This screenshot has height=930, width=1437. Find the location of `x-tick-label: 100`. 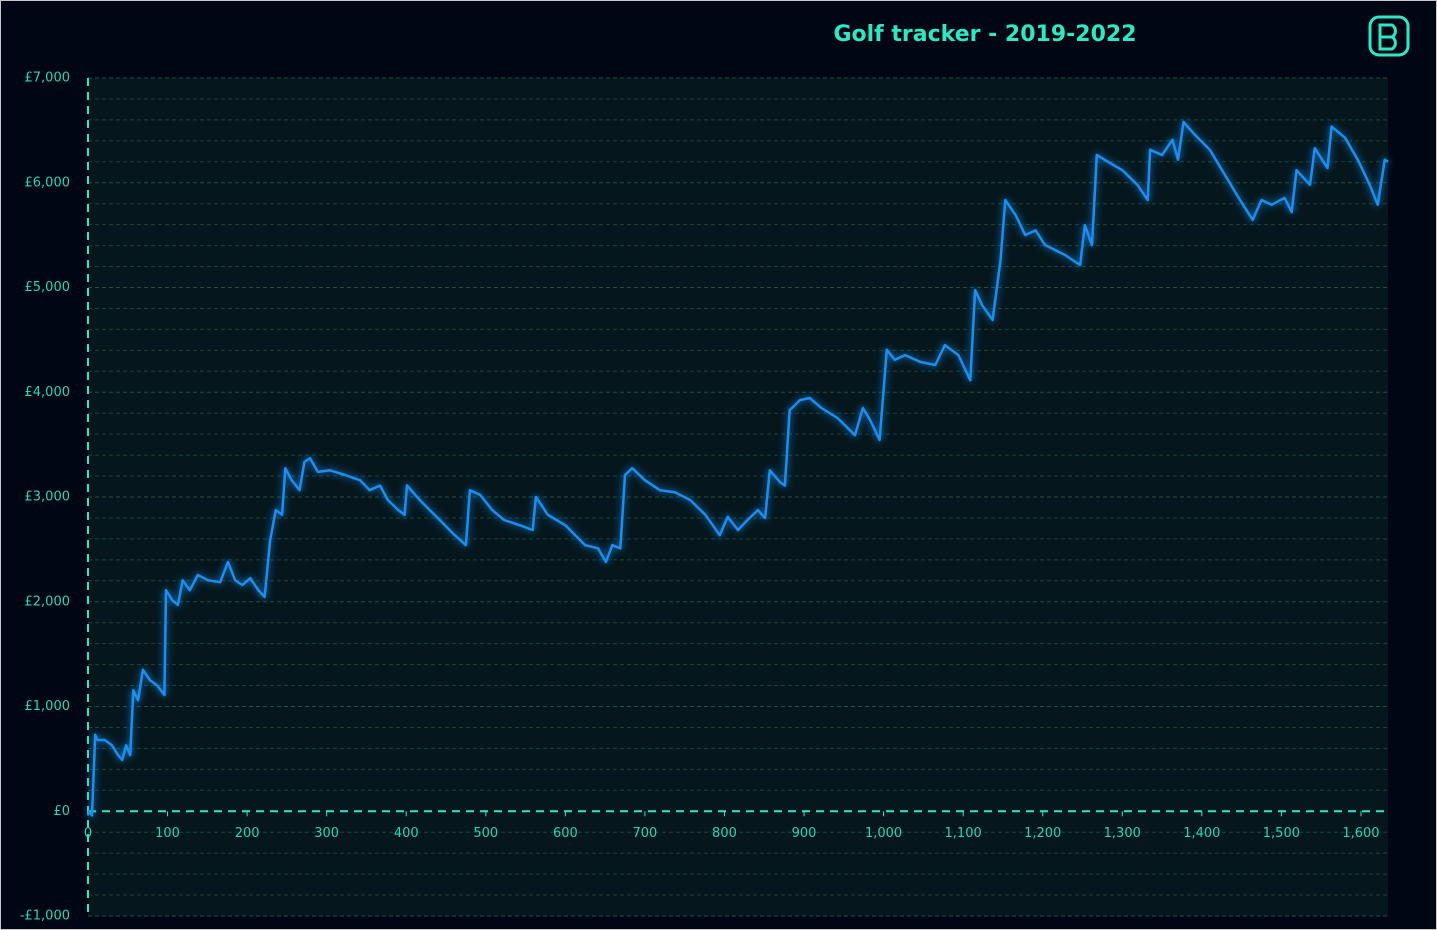

x-tick-label: 100 is located at coordinates (167, 833).